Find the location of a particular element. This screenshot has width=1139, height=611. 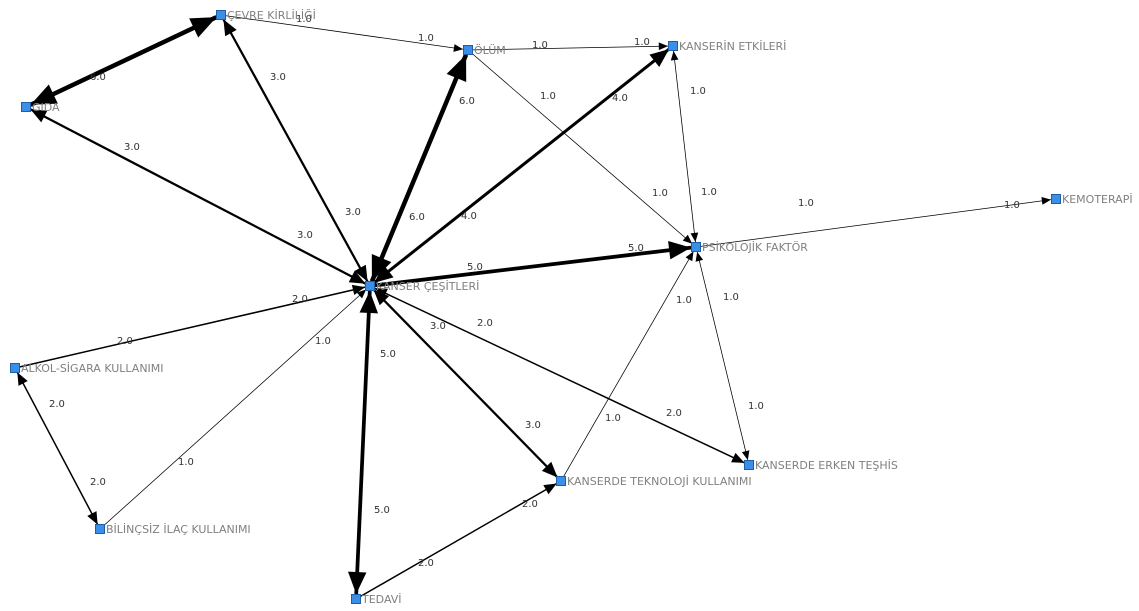

edge-olum-cesit is located at coordinates (419, 168).